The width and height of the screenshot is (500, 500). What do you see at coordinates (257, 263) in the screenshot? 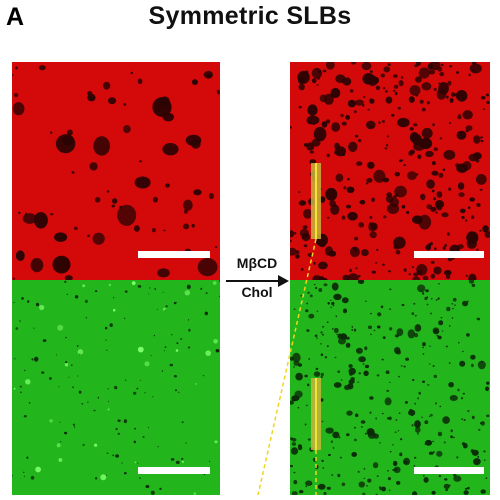
I see `treatment-label-top: MβCD` at bounding box center [257, 263].